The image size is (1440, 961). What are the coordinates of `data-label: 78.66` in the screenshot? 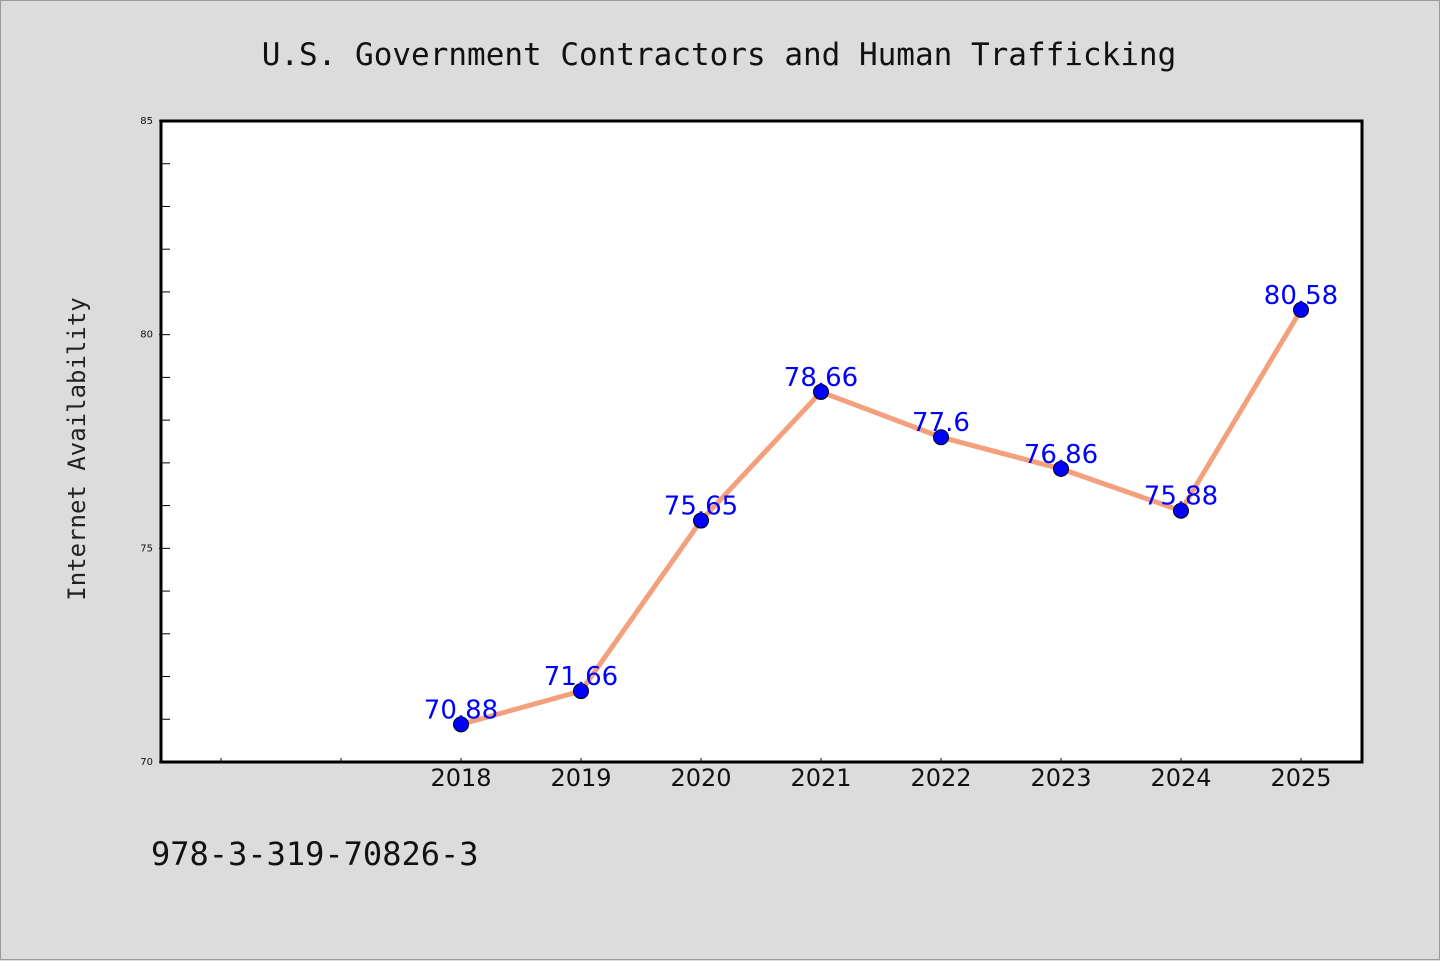 It's located at (821, 378).